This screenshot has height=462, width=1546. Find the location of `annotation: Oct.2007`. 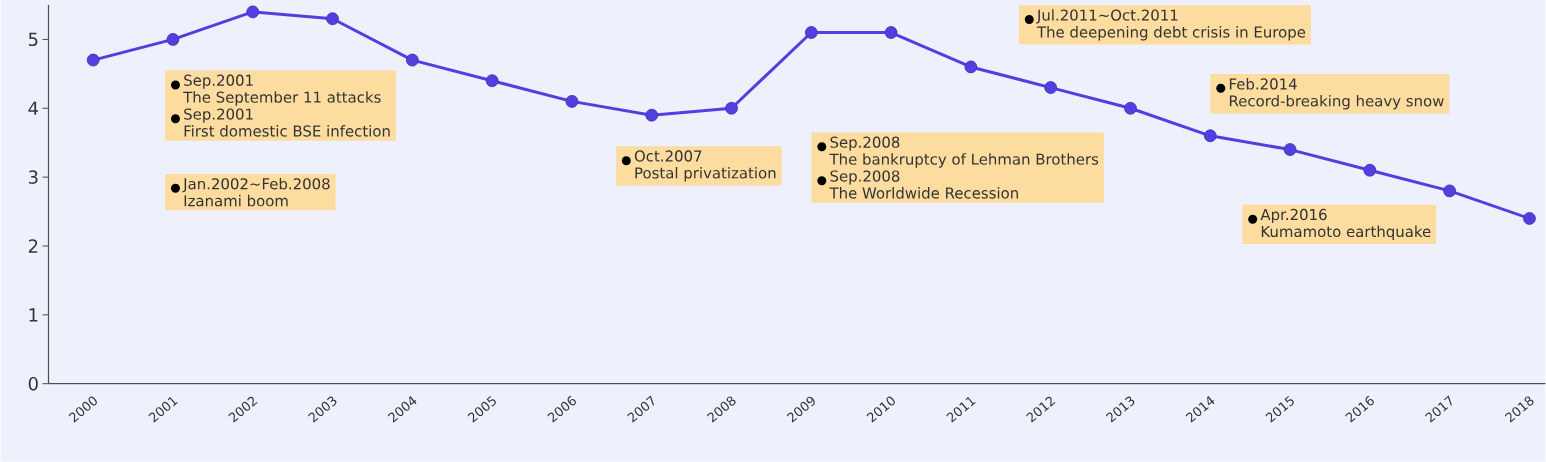

annotation: Oct.2007 is located at coordinates (668, 156).